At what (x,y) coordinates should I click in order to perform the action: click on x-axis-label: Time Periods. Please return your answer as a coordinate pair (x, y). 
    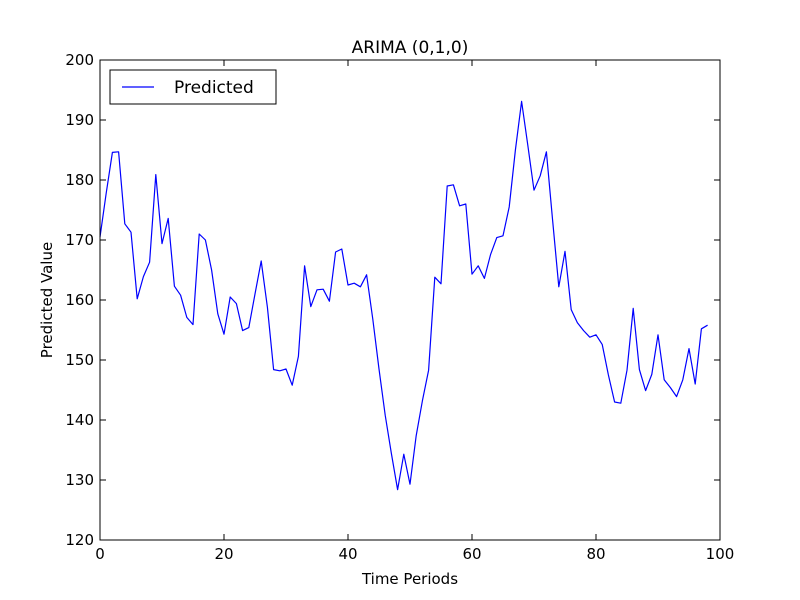
    Looking at the image, I should click on (409, 579).